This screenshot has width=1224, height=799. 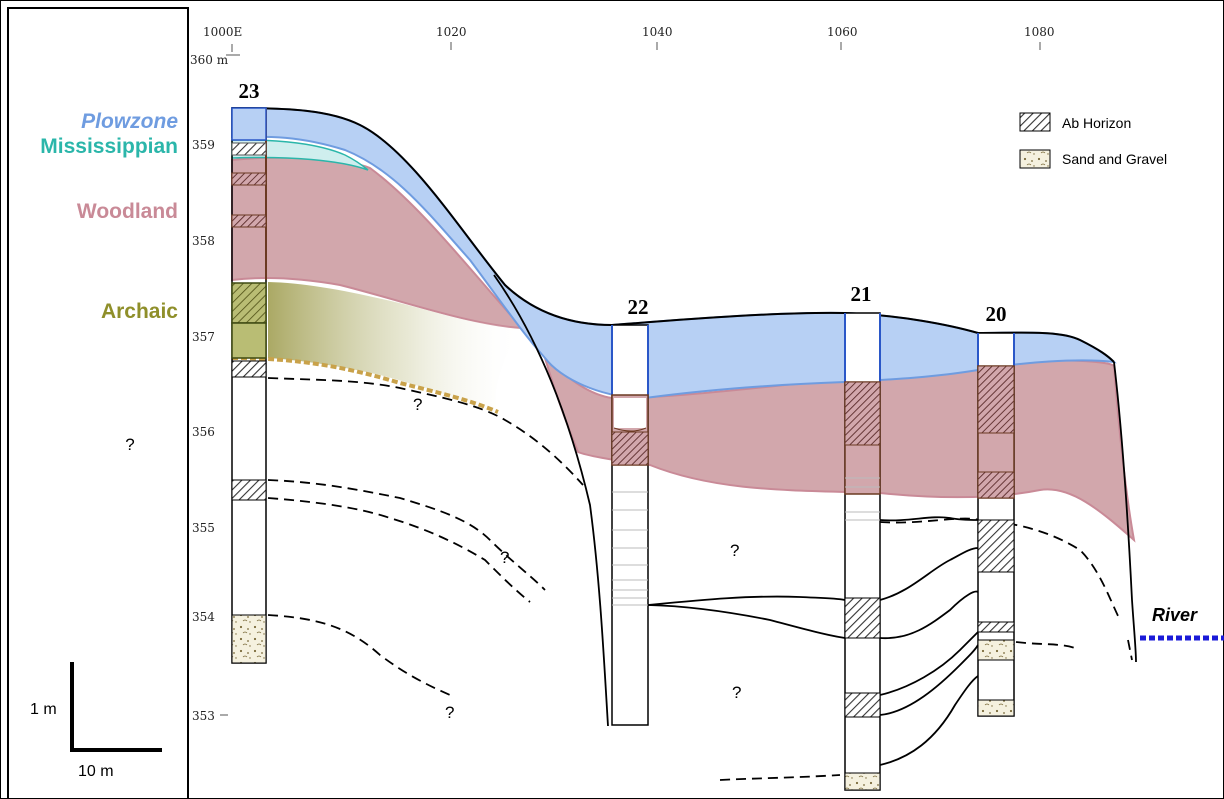 I want to click on terrace-scarp-line, so click(x=551, y=500).